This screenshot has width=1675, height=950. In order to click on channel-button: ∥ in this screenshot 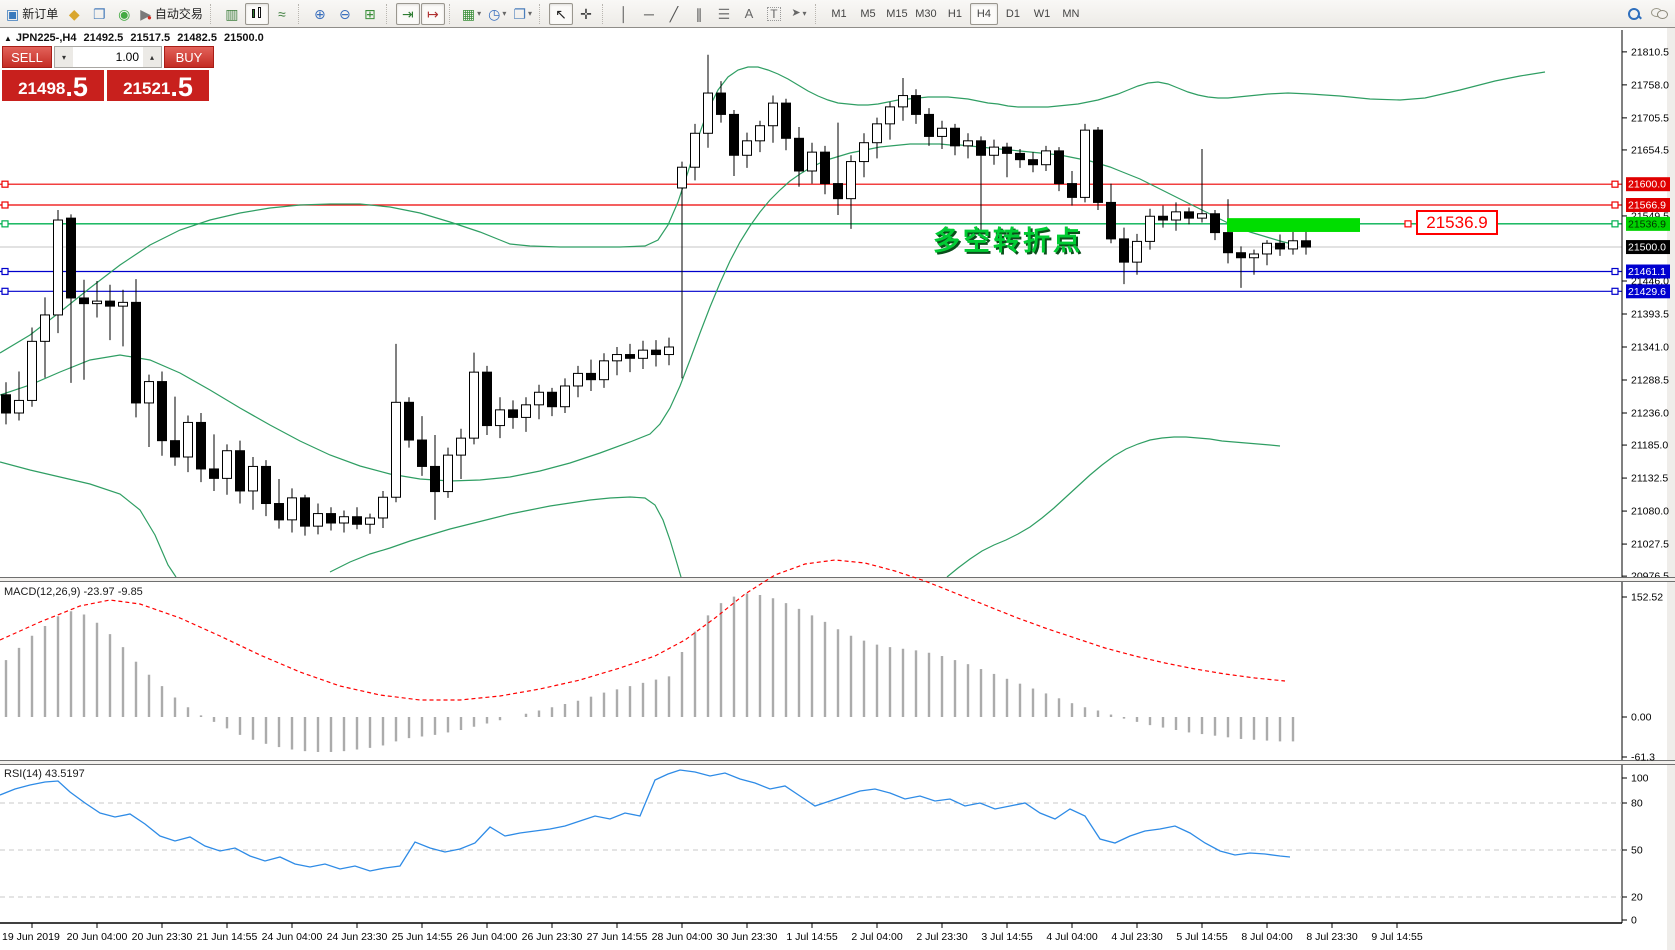, I will do `click(699, 14)`.